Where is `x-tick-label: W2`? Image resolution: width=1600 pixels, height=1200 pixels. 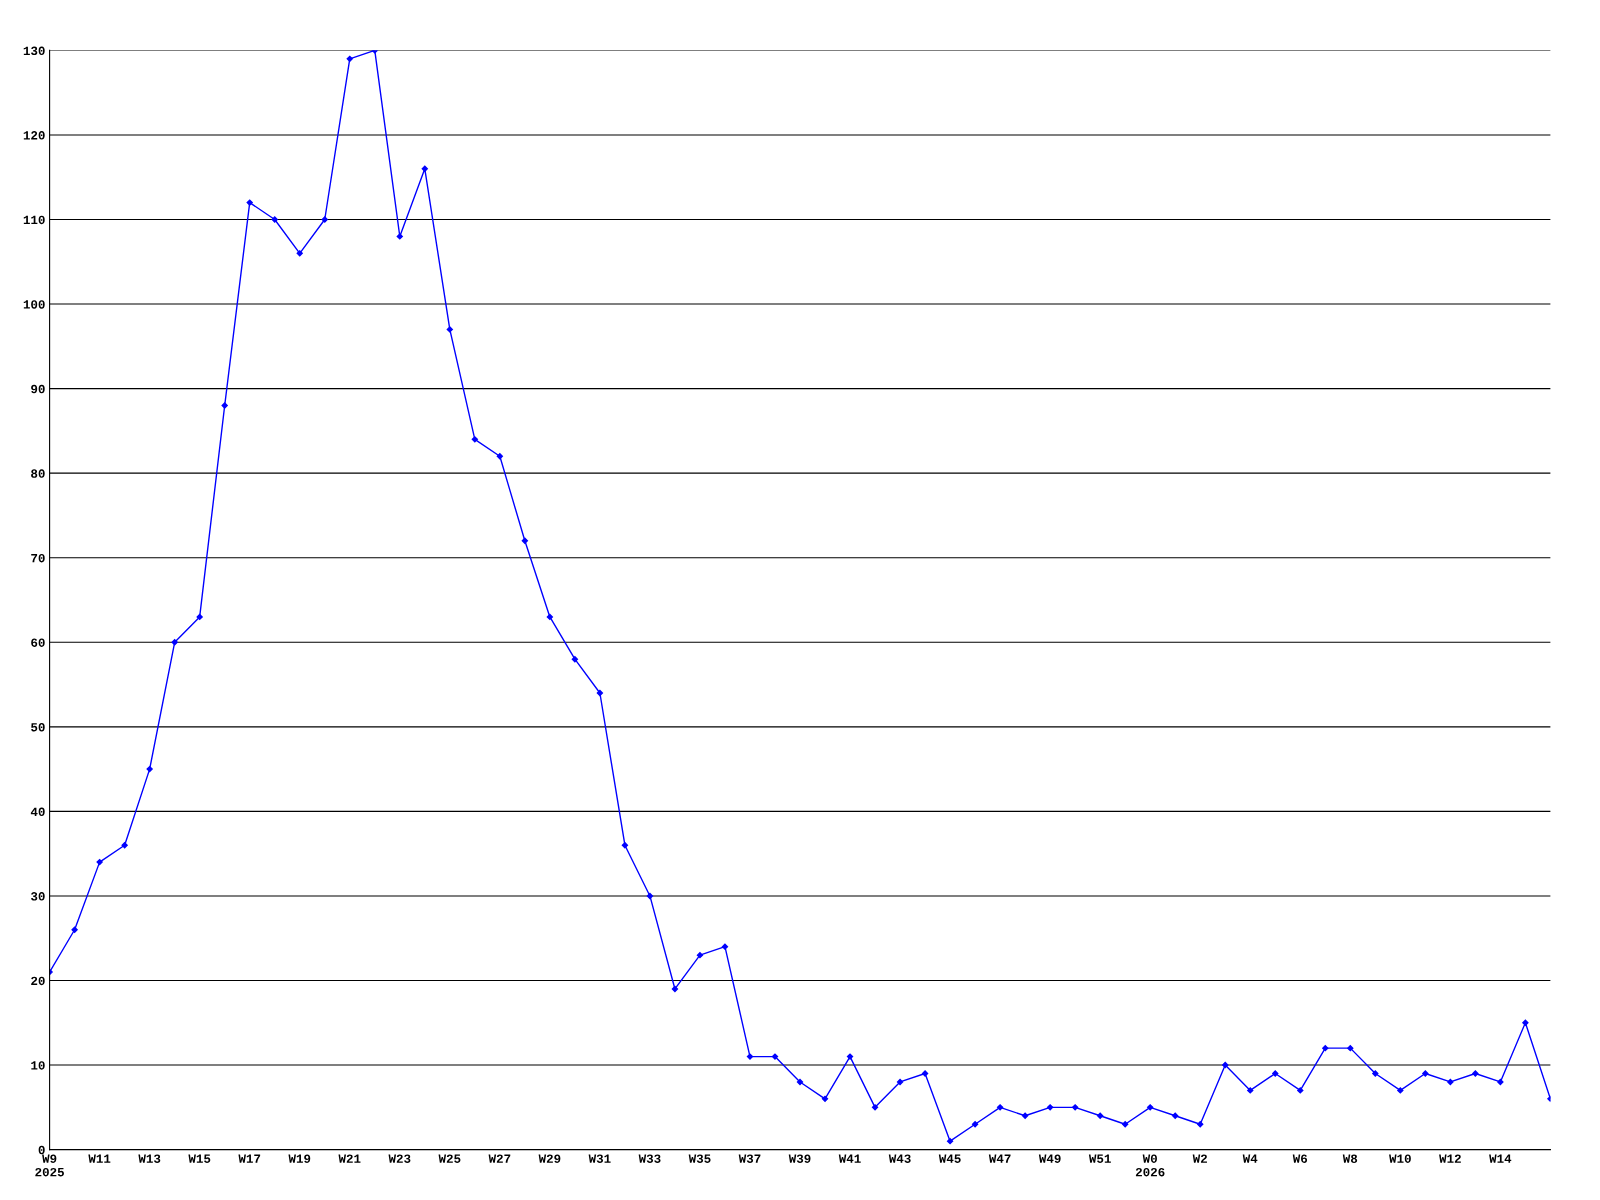
x-tick-label: W2 is located at coordinates (1199, 1158).